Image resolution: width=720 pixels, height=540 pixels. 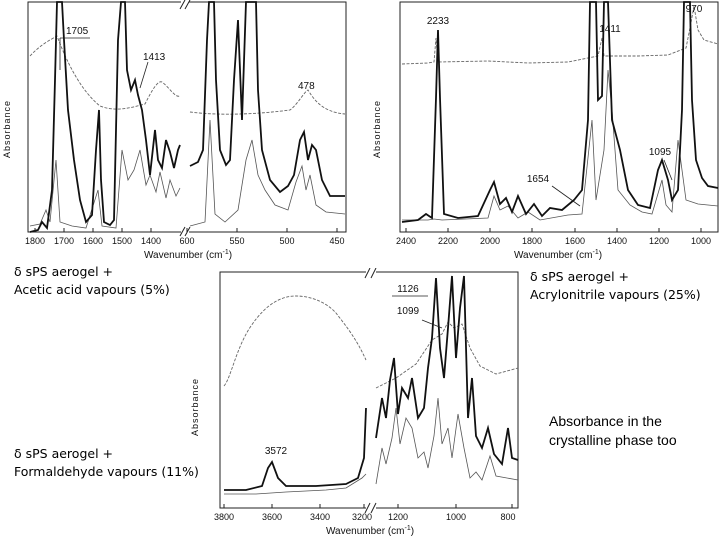 What do you see at coordinates (448, 241) in the screenshot?
I see `x-tick-label: 2200` at bounding box center [448, 241].